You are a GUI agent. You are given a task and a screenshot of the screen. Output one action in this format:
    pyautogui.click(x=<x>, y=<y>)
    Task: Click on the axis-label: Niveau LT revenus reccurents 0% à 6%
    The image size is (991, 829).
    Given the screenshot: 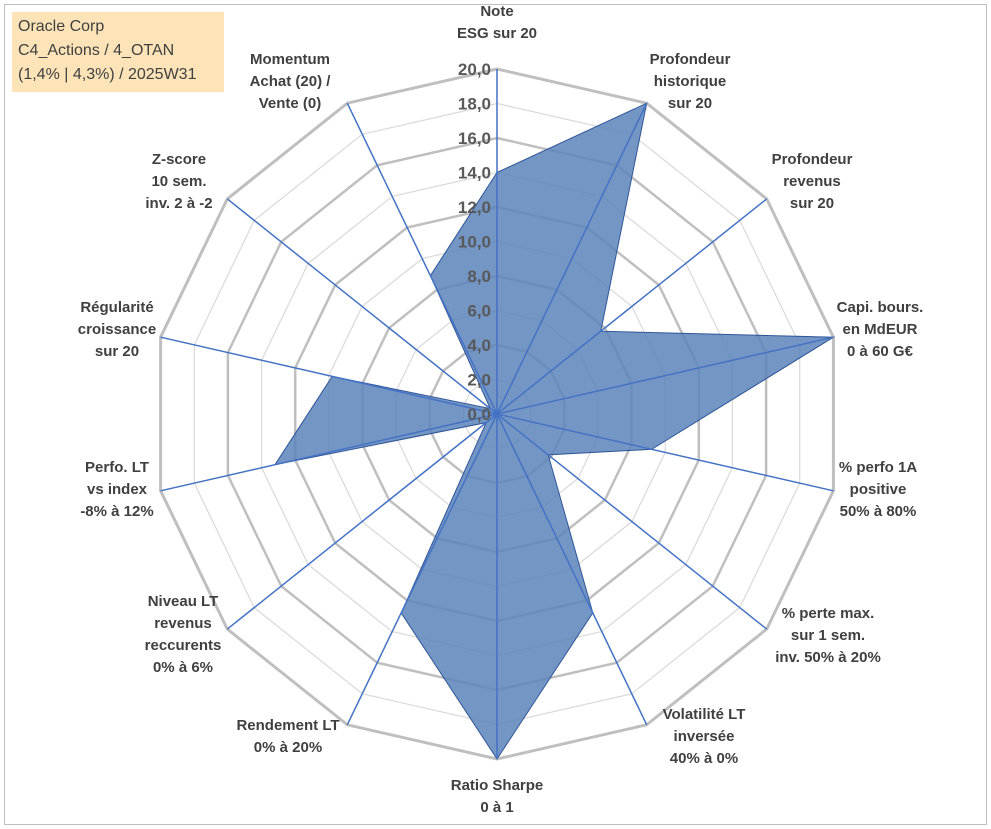 What is the action you would take?
    pyautogui.click(x=183, y=634)
    